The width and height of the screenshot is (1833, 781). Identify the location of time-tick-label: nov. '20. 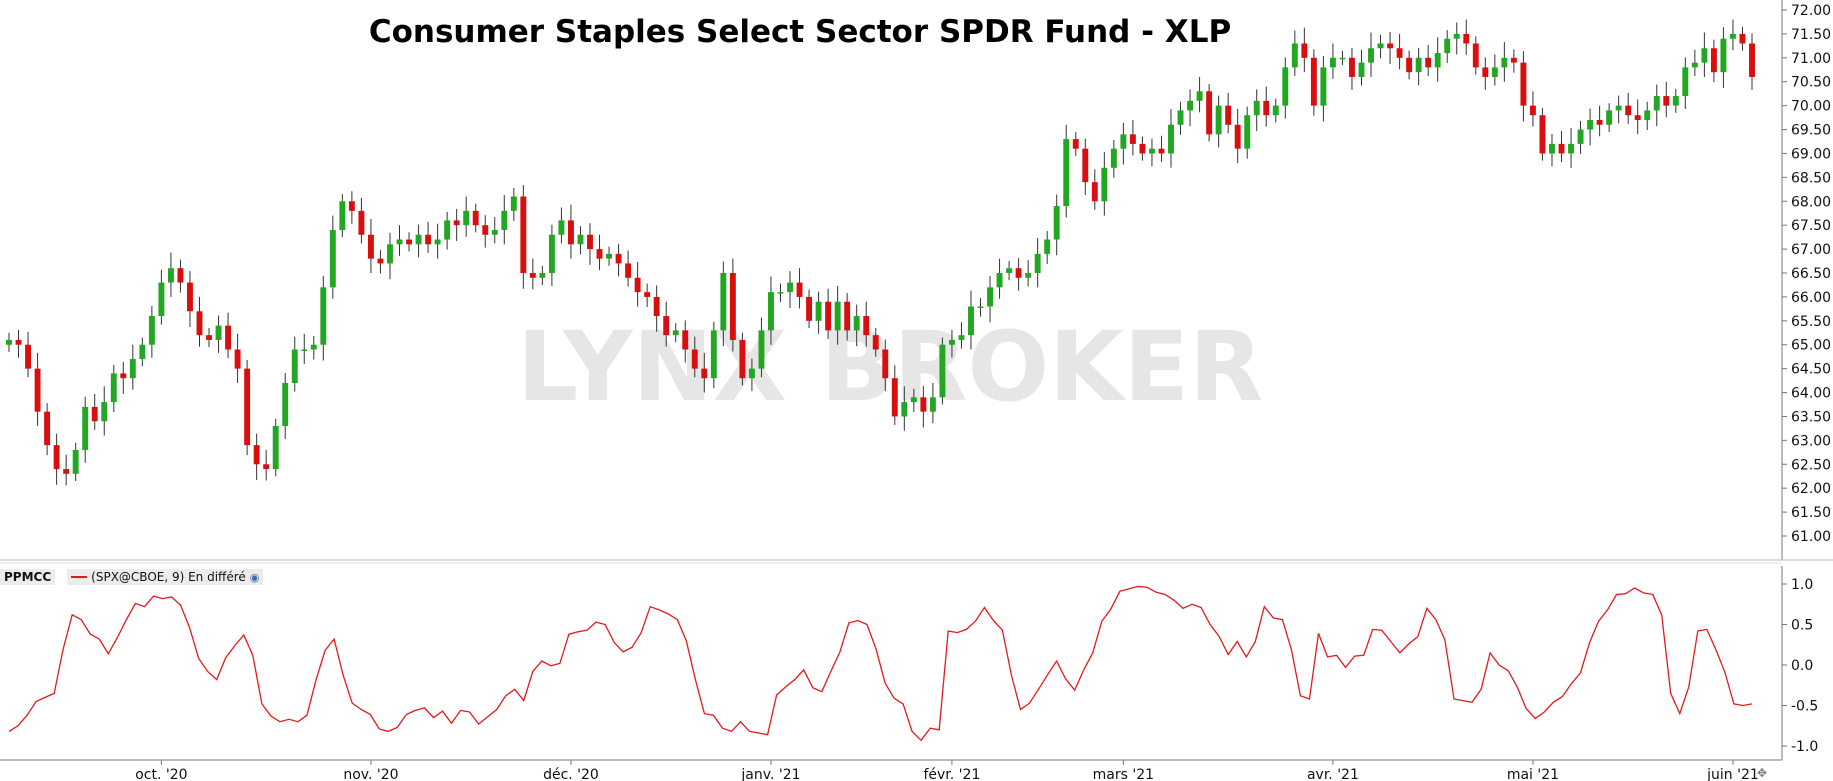
(370, 774).